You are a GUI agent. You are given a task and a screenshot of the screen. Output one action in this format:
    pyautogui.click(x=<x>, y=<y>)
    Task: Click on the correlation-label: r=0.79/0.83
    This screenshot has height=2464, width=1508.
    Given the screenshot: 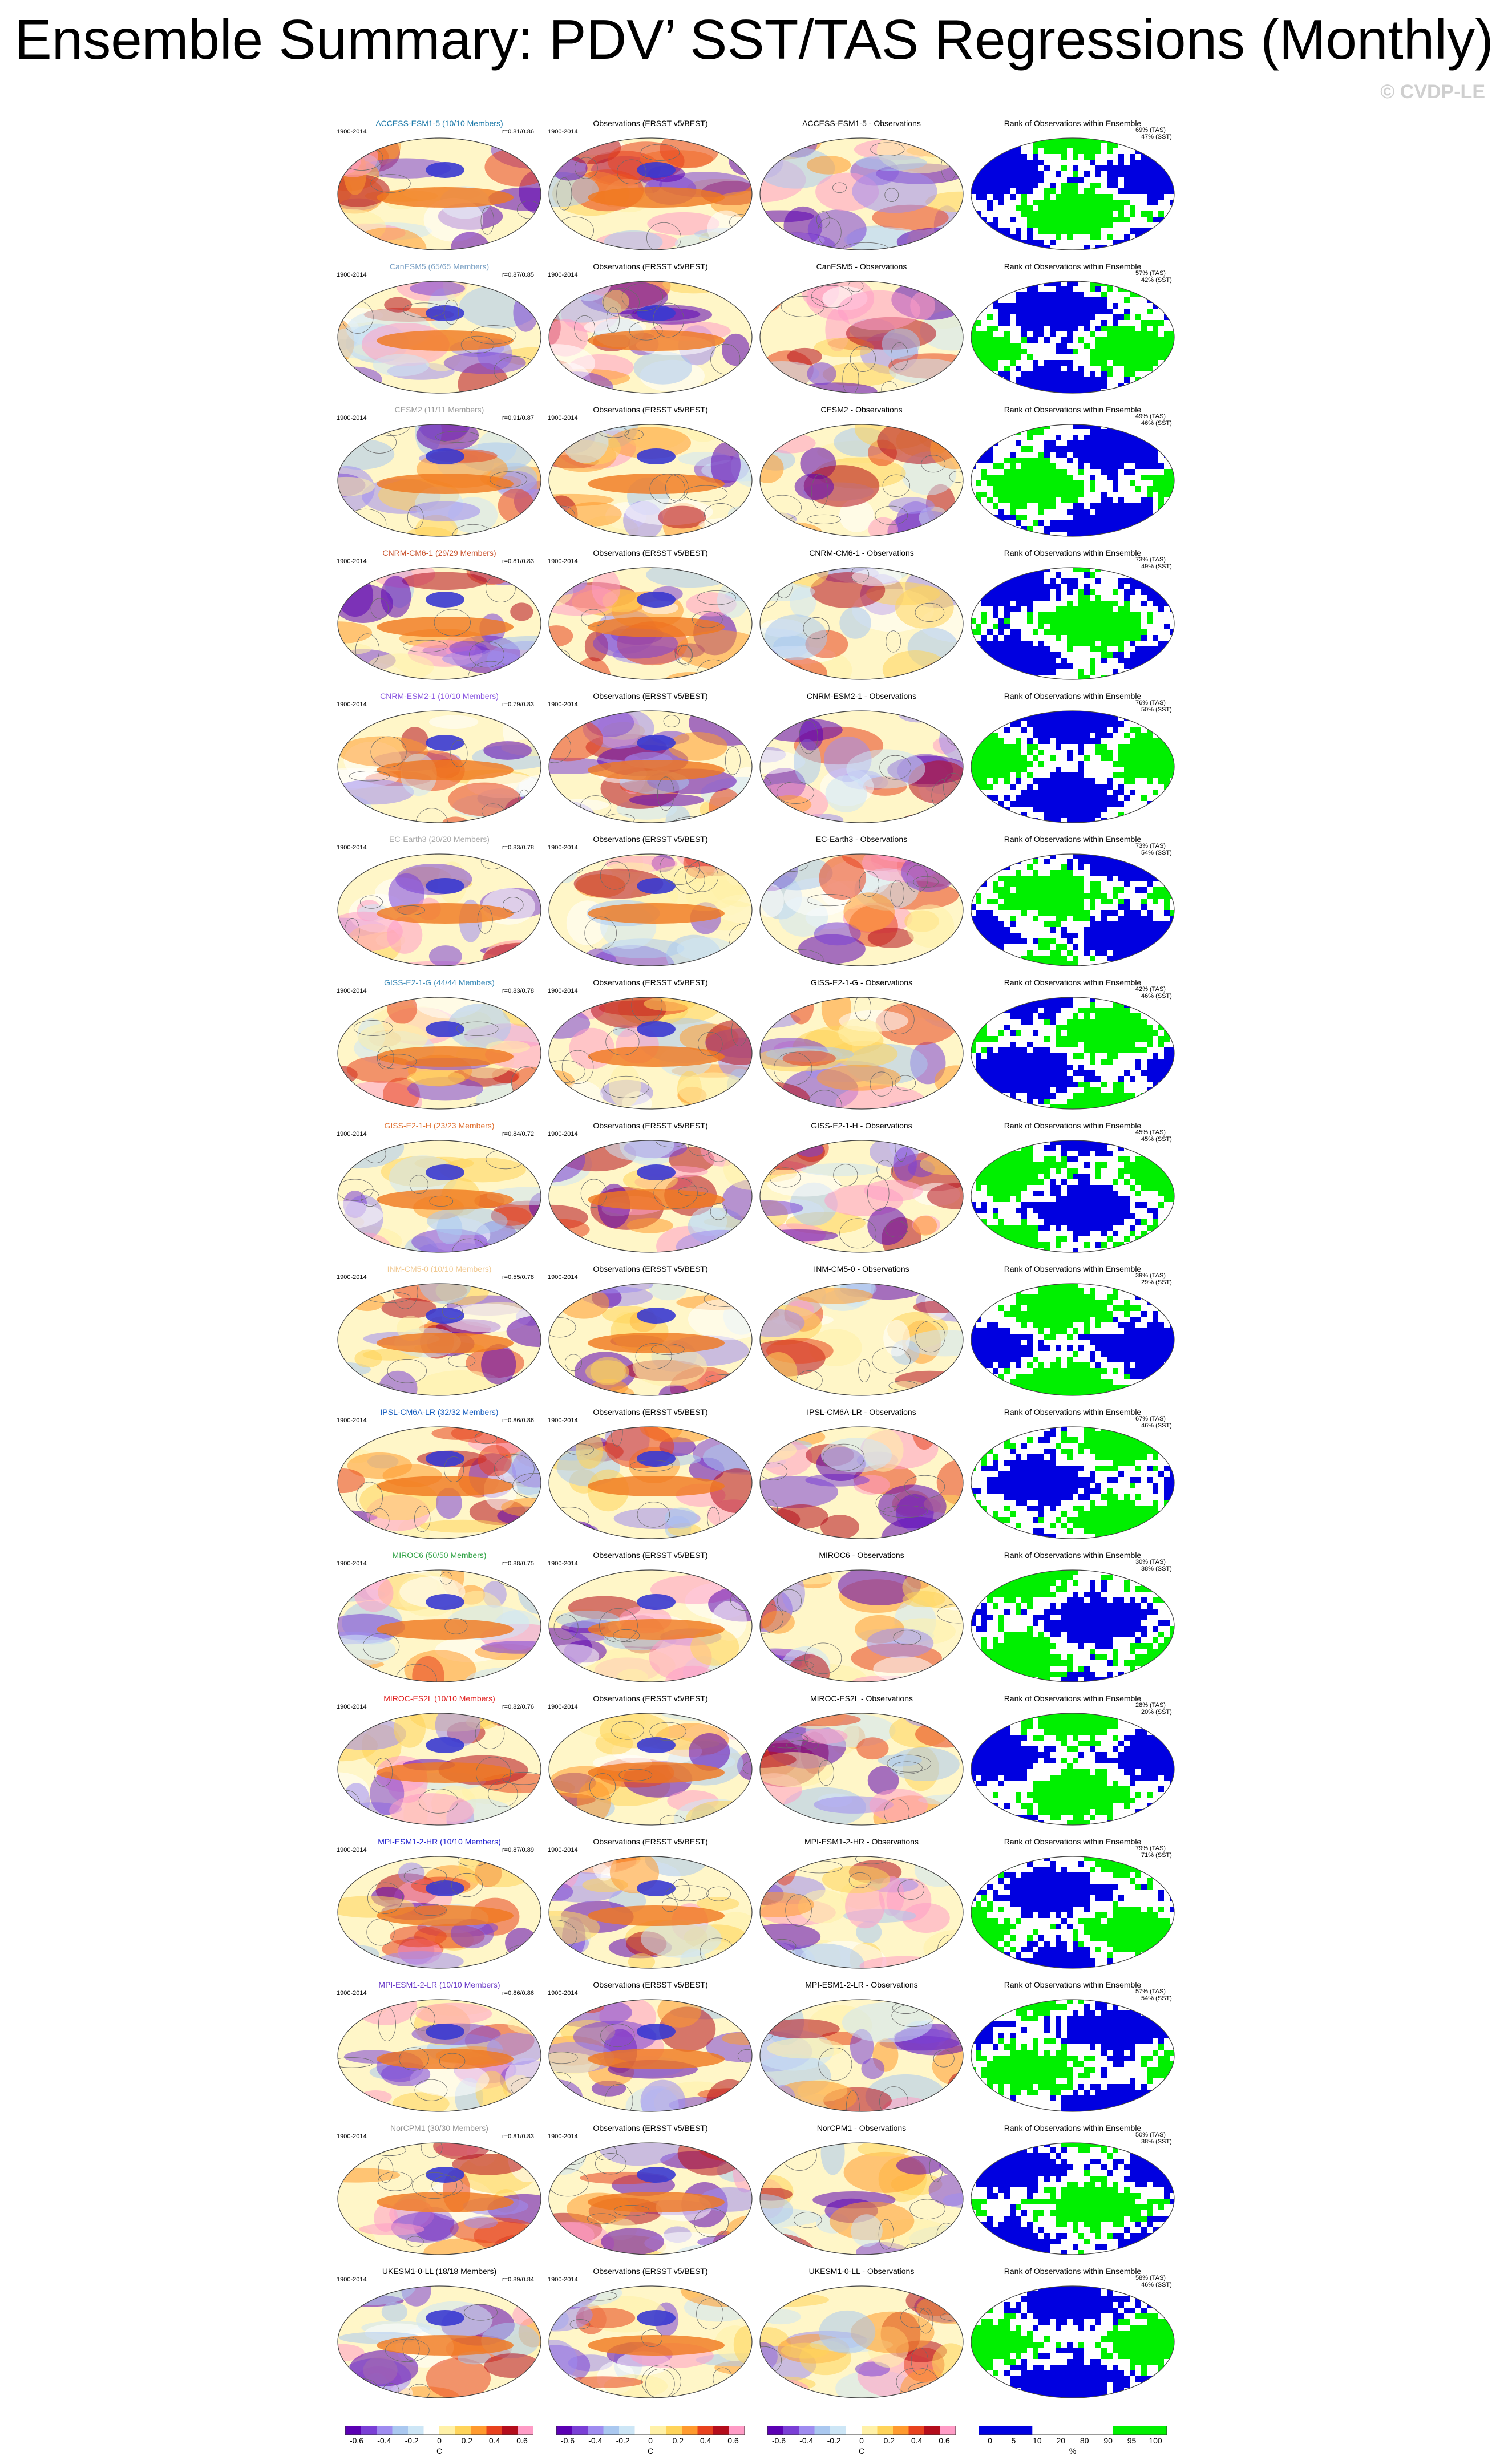 What is the action you would take?
    pyautogui.click(x=518, y=704)
    